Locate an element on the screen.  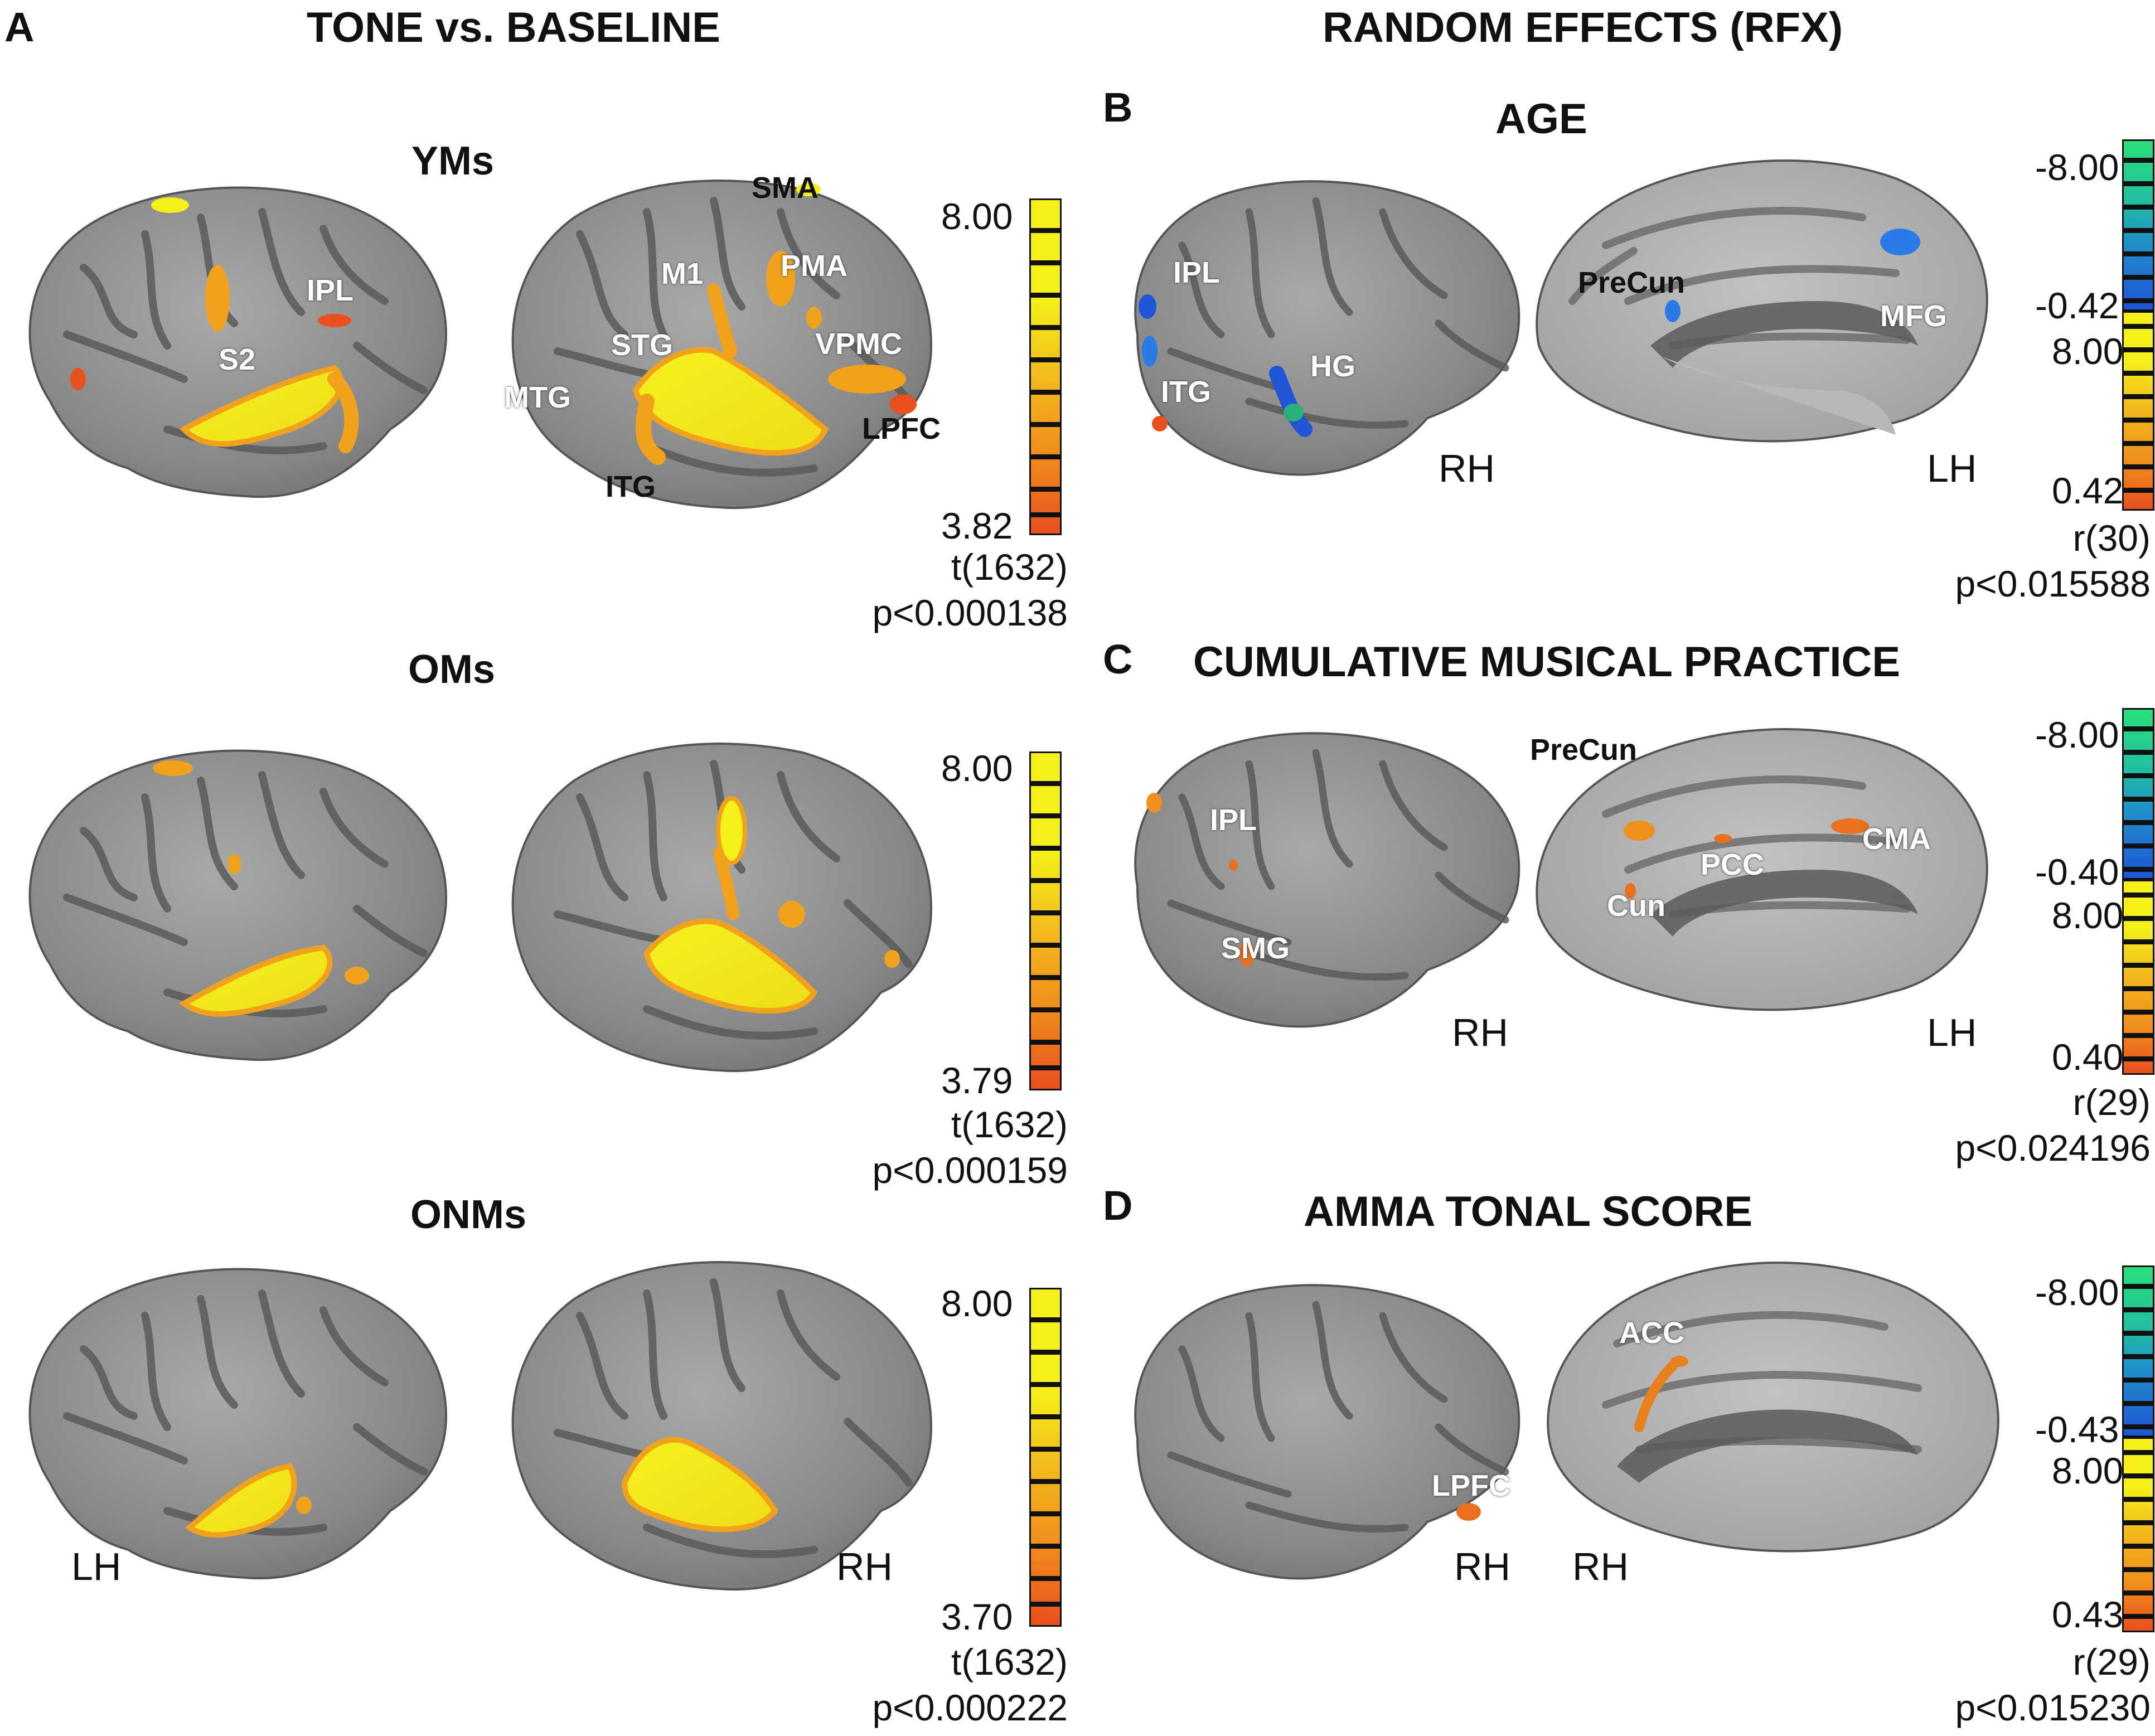
stat-age-p: p<0.015588 is located at coordinates (2053, 583).